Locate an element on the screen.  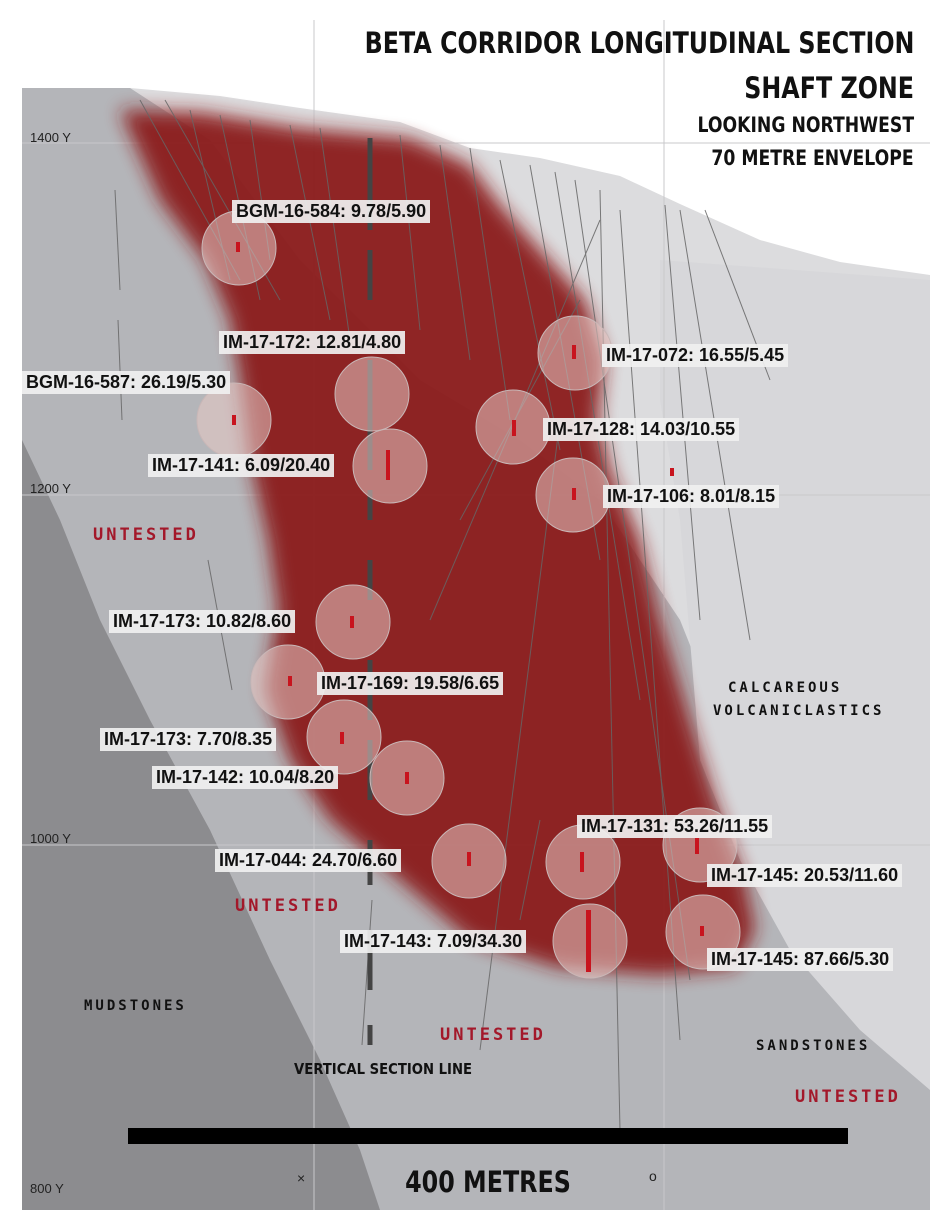
elevation-label-800: 800 Y is located at coordinates (47, 1188).